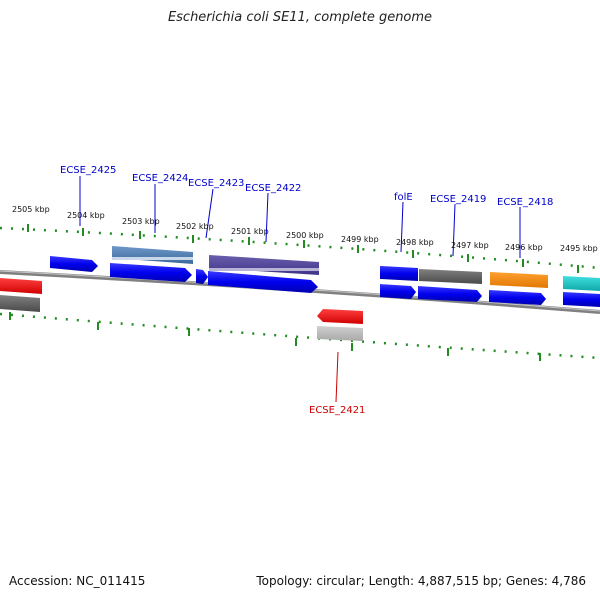 The width and height of the screenshot is (600, 600). I want to click on tick-label: 2495 kbp, so click(579, 248).